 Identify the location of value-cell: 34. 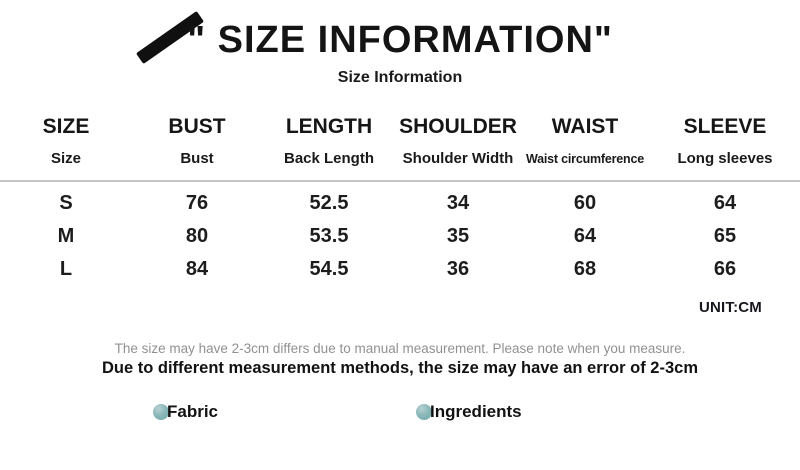
(458, 203).